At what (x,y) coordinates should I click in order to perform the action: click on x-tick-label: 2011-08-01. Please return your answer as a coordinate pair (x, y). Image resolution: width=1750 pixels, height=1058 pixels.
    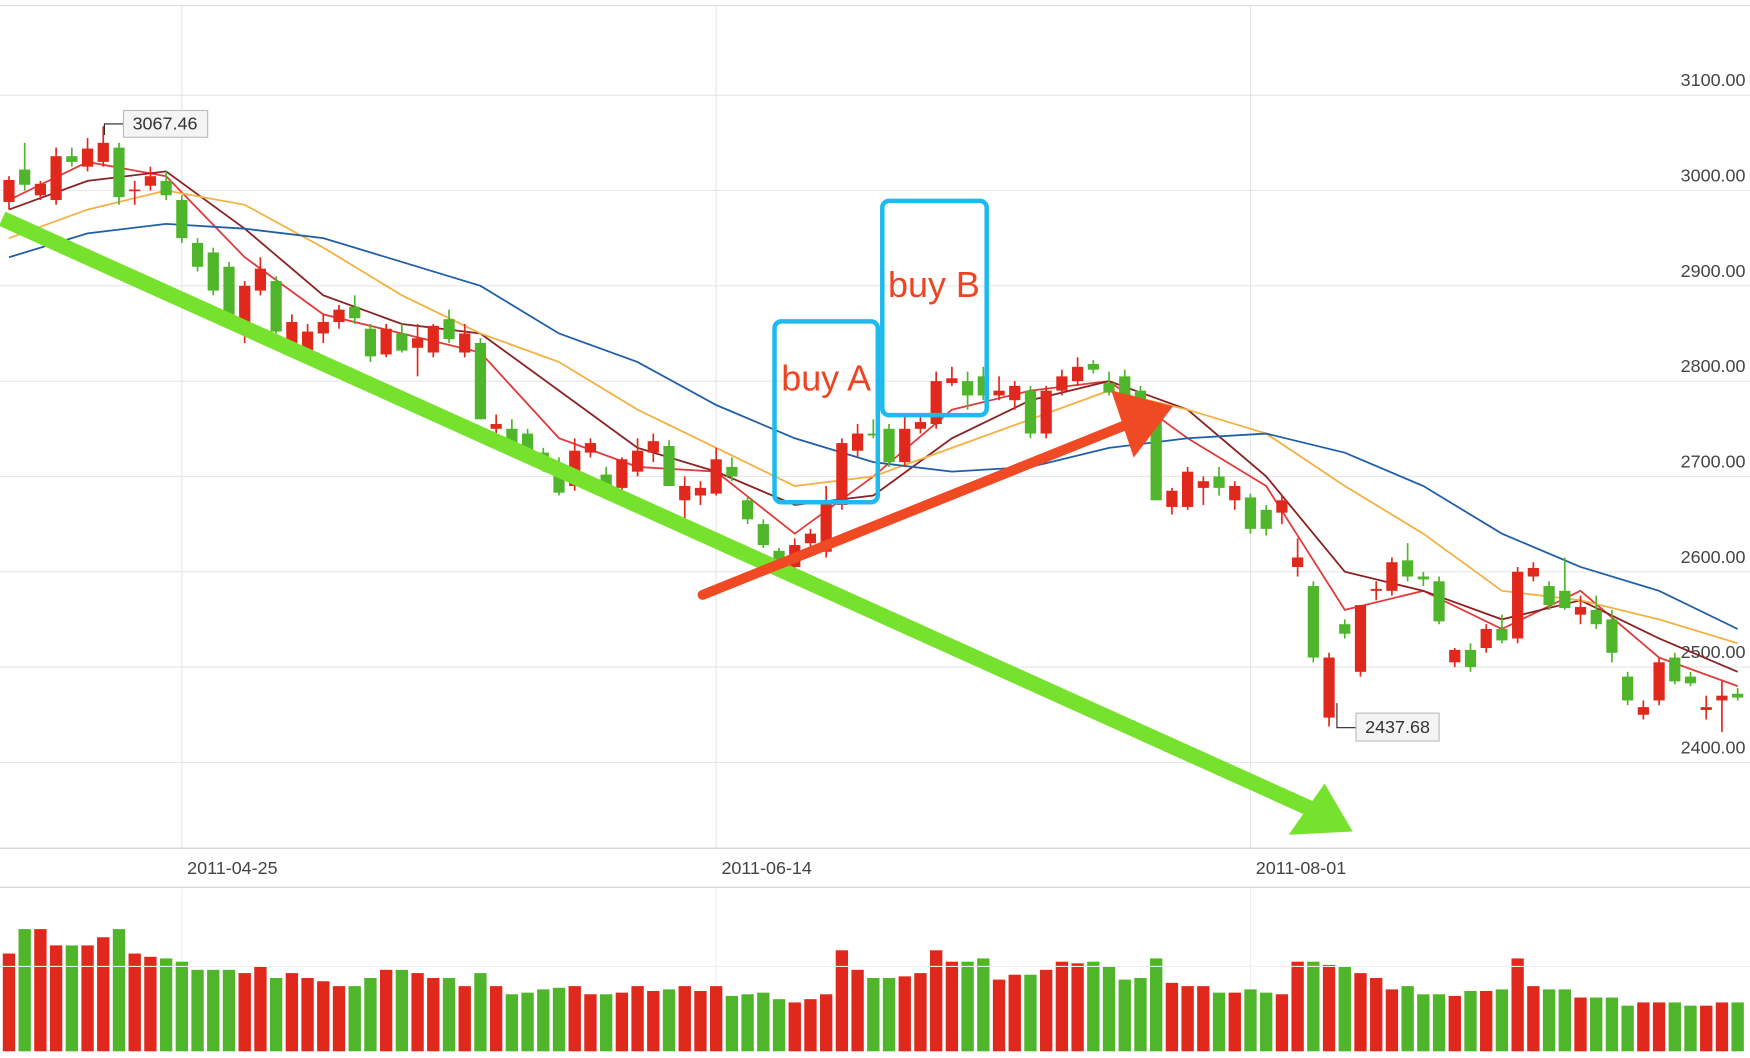
    Looking at the image, I should click on (1301, 868).